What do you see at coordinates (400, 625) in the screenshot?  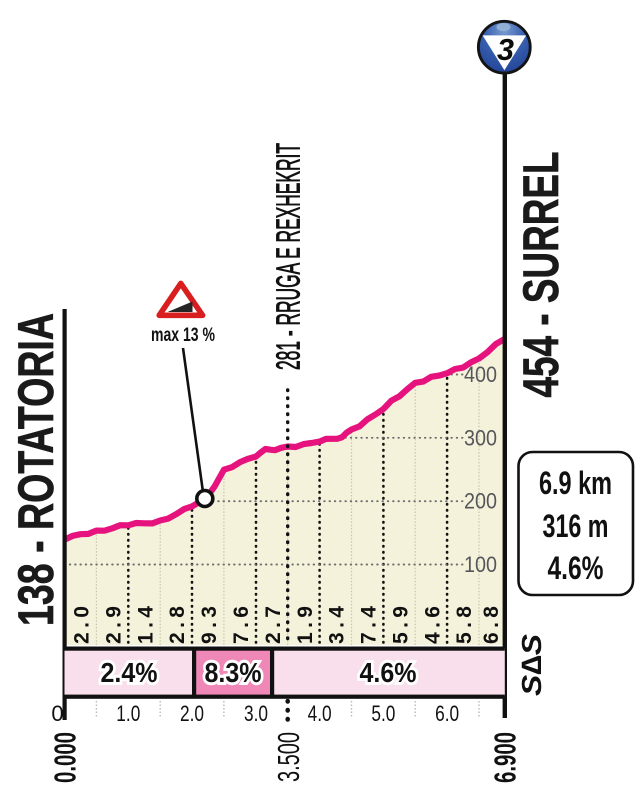 I see `svg-text: 5.9` at bounding box center [400, 625].